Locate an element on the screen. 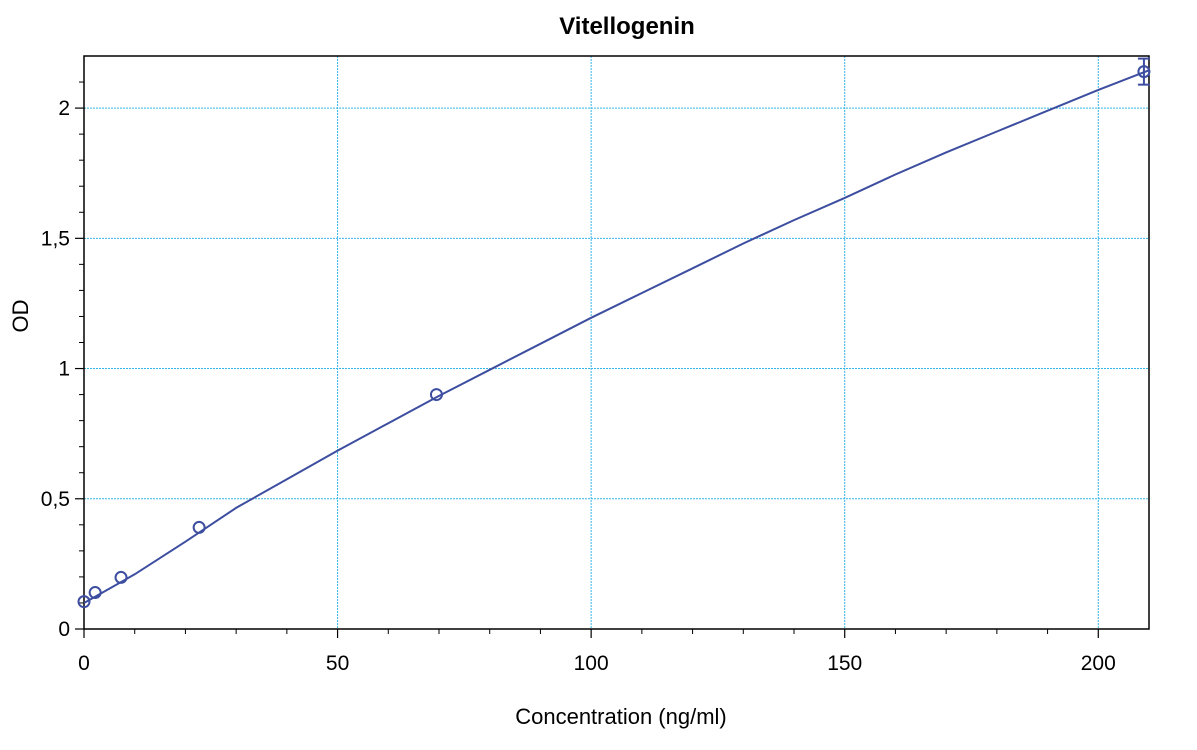 This screenshot has width=1197, height=750. y-tick-label: 0 is located at coordinates (64, 629).